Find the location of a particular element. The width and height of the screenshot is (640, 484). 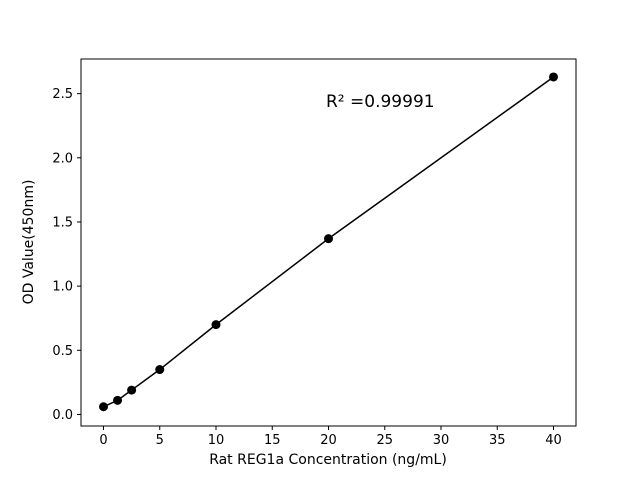

y-axis-label: OD Value(450nm) is located at coordinates (29, 242).